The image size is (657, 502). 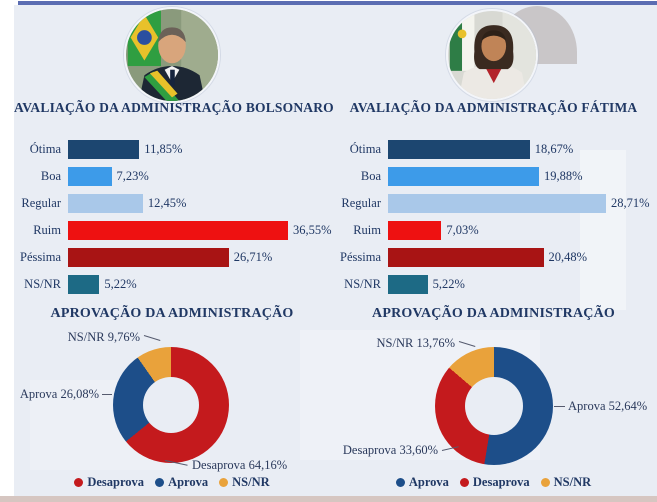 I want to click on bolsonaro-photo, so click(x=172, y=55).